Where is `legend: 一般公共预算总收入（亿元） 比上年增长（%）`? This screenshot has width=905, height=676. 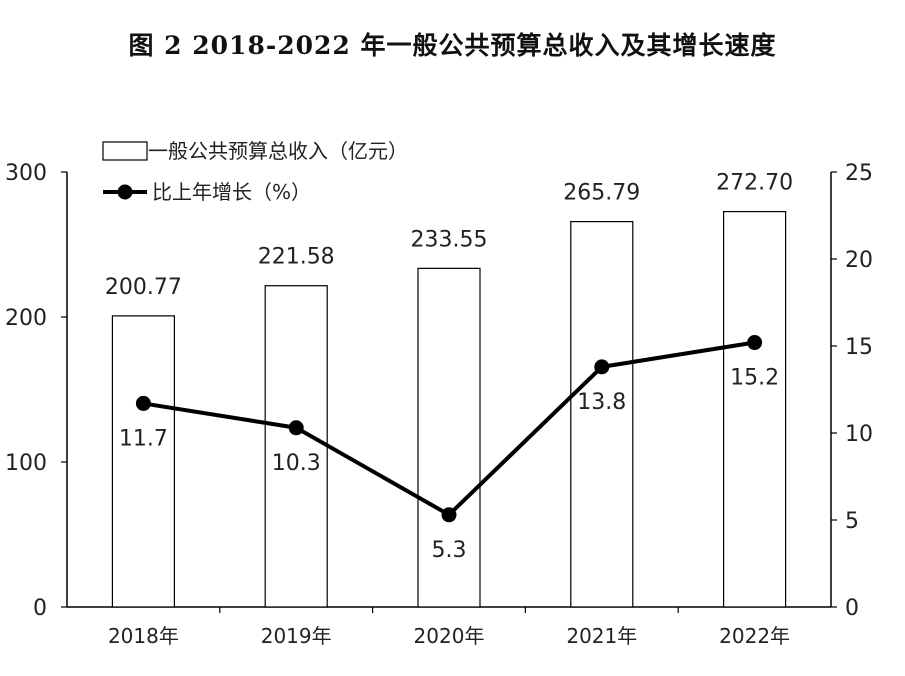
legend: 一般公共预算总收入（亿元） 比上年增长（%） is located at coordinates (255, 171).